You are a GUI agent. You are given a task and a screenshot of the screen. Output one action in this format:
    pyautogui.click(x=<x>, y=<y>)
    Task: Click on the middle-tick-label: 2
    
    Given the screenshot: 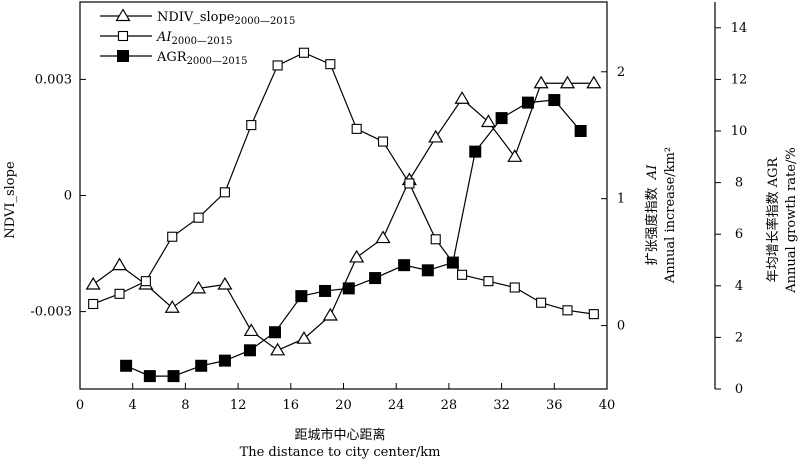 What is the action you would take?
    pyautogui.click(x=621, y=72)
    